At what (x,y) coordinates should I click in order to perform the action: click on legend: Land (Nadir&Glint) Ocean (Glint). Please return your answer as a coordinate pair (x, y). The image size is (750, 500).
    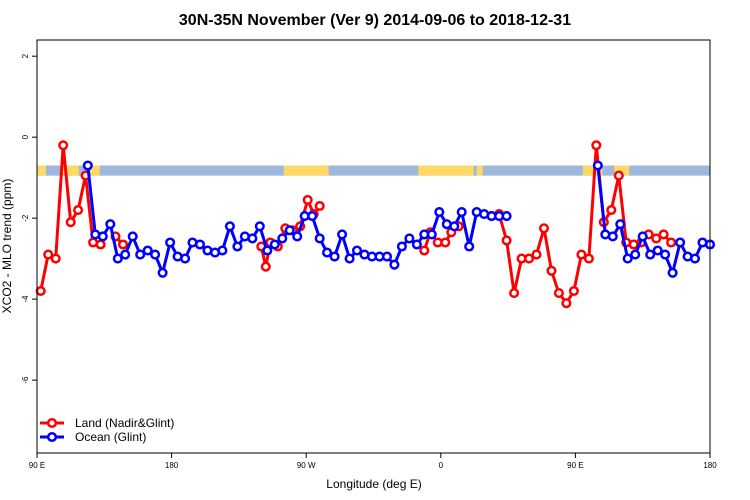
    Looking at the image, I should click on (107, 430).